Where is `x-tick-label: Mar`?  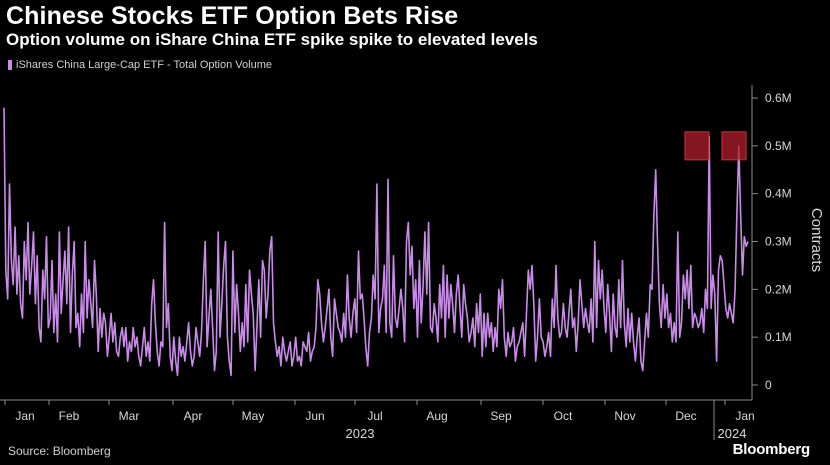
x-tick-label: Mar is located at coordinates (129, 416).